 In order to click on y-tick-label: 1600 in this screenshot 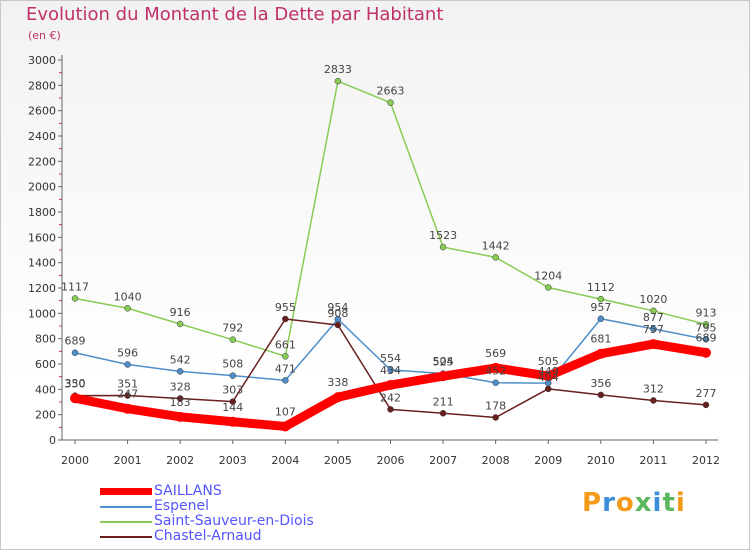, I will do `click(42, 237)`.